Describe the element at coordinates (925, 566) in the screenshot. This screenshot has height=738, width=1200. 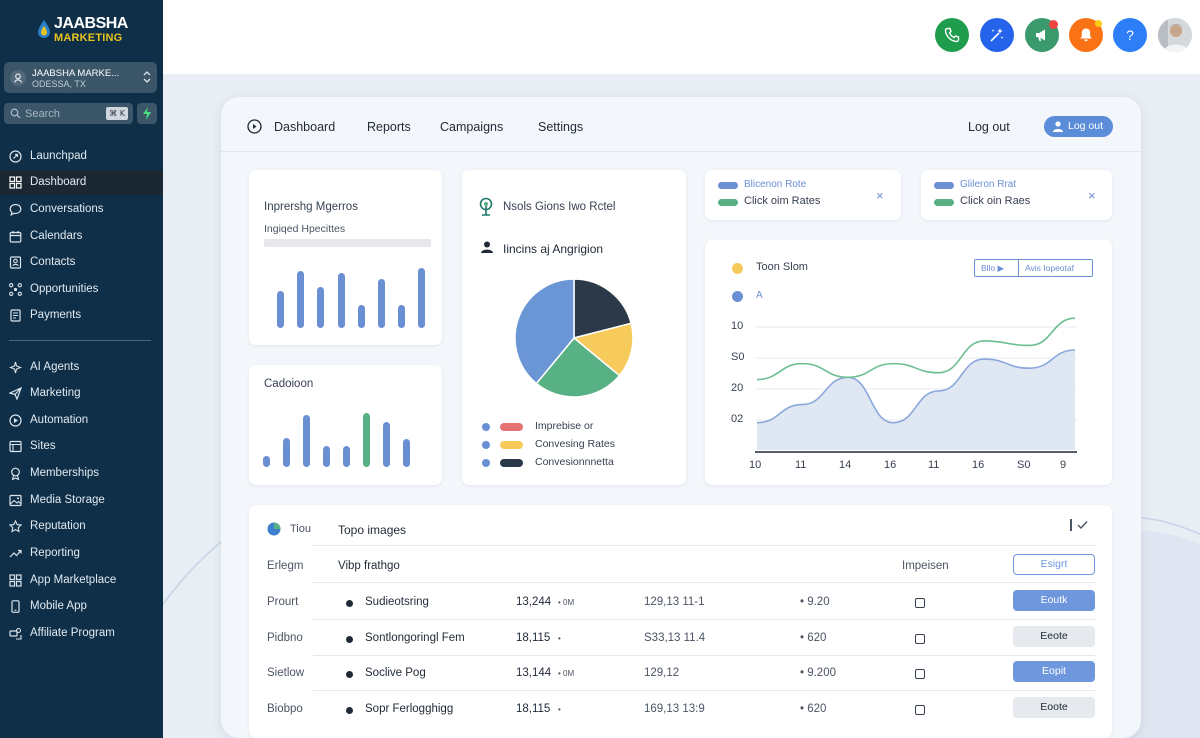
I see `column-header: Impeisen` at that location.